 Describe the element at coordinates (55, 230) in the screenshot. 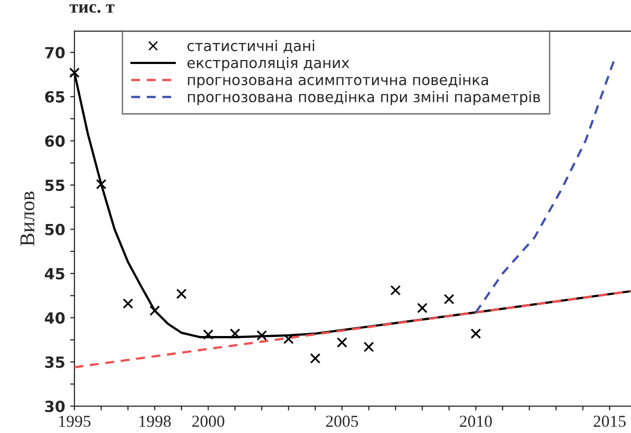

I see `y-tick-label: 50` at that location.